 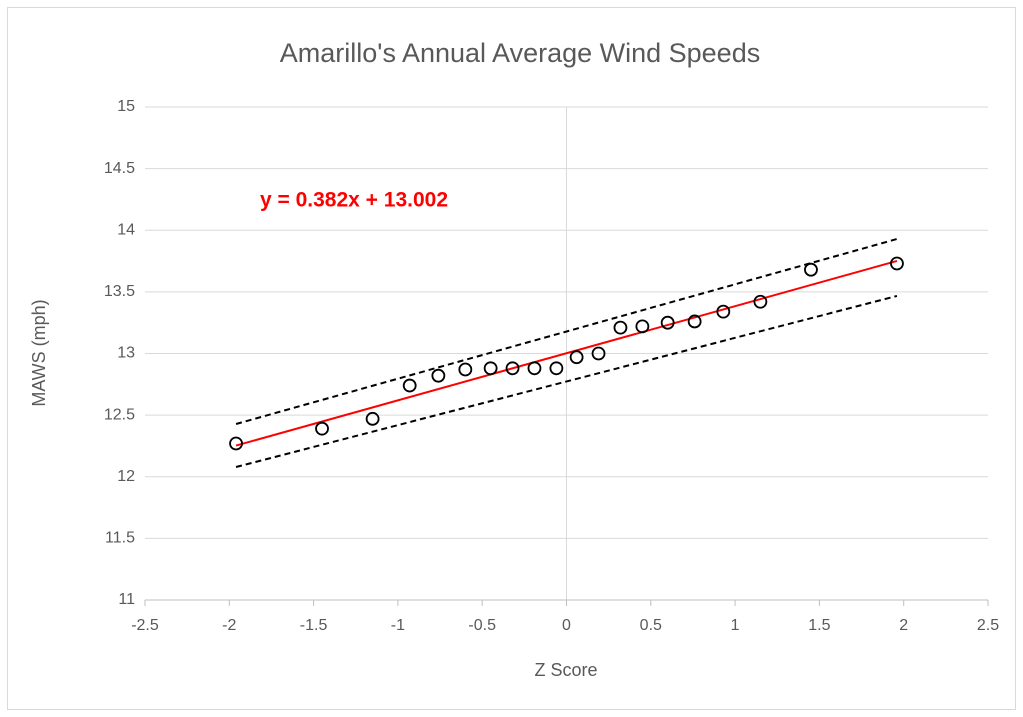 I want to click on trendline-equation: y = 0.382x + 13.002, so click(x=354, y=200).